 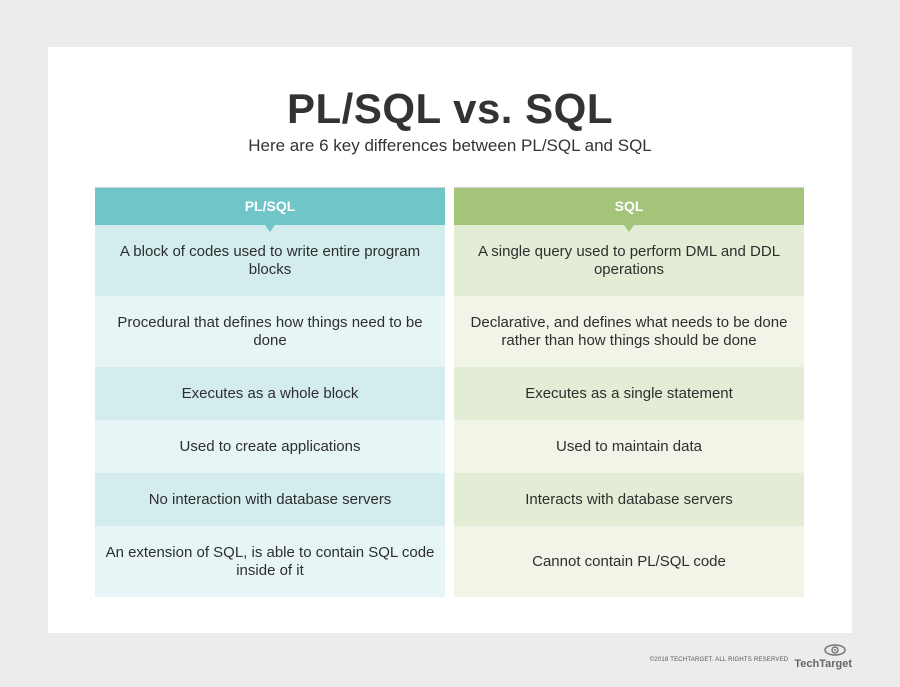 What do you see at coordinates (629, 206) in the screenshot?
I see `sql-header-label: SQL` at bounding box center [629, 206].